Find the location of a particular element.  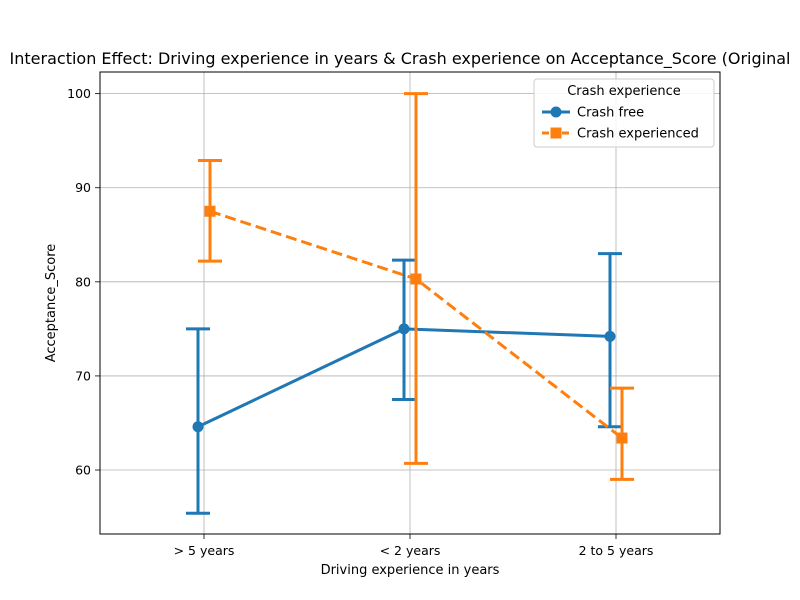

x-tick-label: 2 to 5 years is located at coordinates (616, 550).